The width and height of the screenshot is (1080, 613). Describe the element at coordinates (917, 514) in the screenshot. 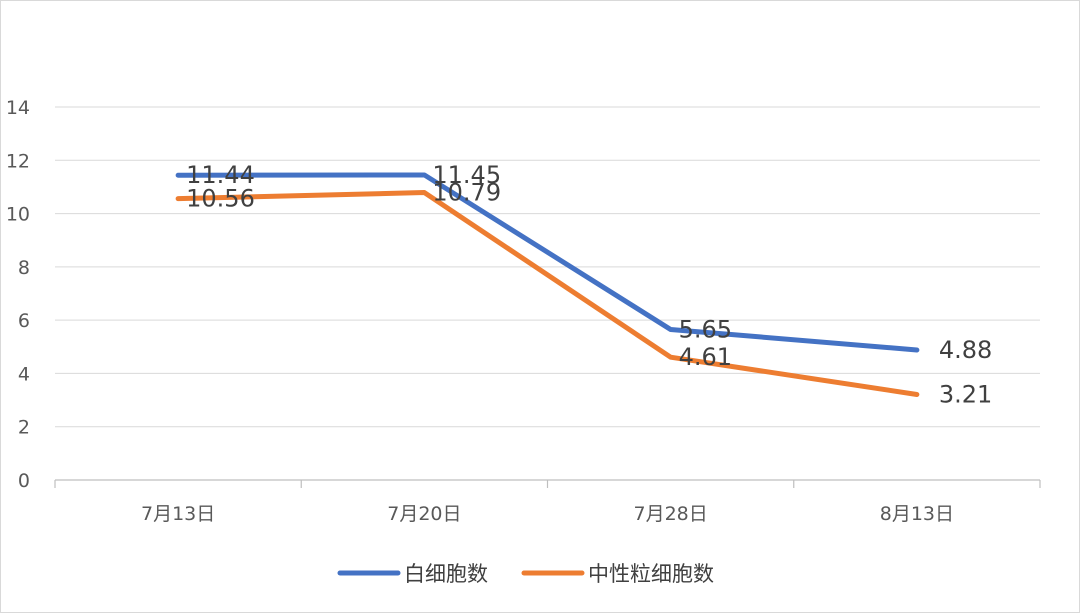

I see `x-tick-label: 8月13日` at that location.